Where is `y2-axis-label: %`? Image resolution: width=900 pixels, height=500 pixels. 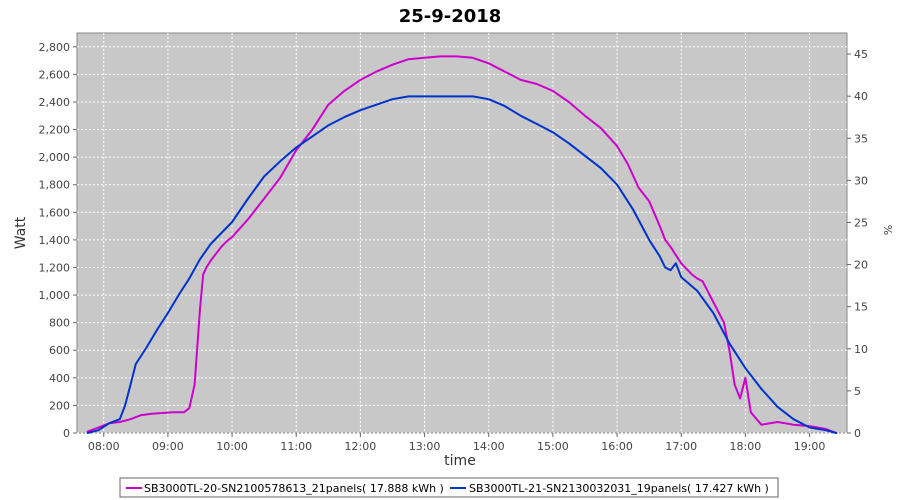 y2-axis-label: % is located at coordinates (887, 230).